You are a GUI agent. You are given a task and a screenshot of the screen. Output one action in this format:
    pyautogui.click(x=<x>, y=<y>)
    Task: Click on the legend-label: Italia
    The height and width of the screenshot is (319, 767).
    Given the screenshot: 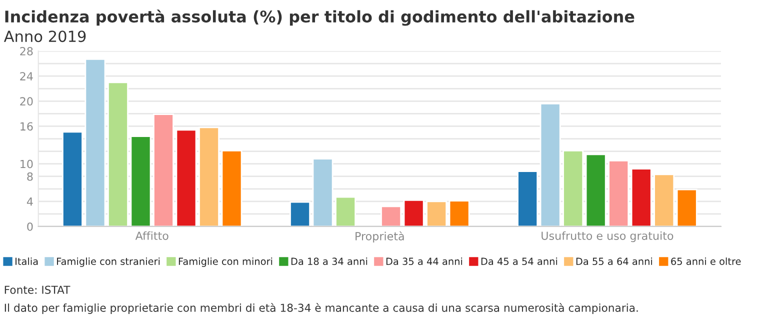 What is the action you would take?
    pyautogui.click(x=27, y=261)
    